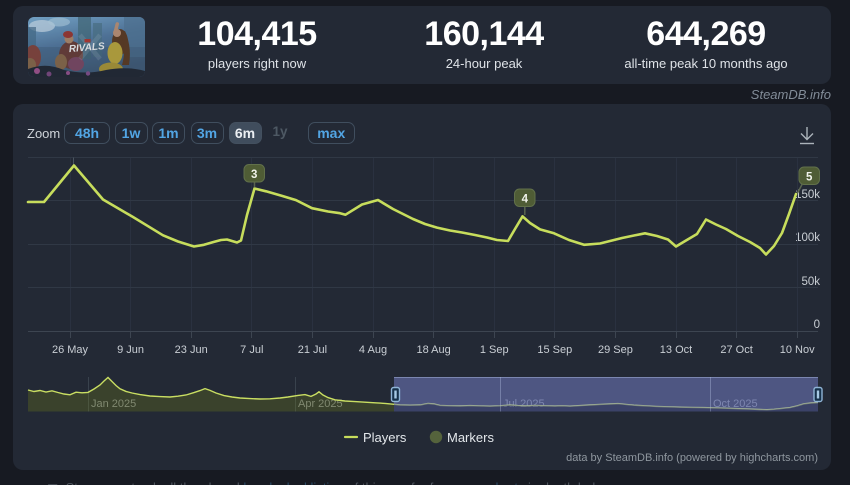 This screenshot has height=485, width=850. Describe the element at coordinates (525, 199) in the screenshot. I see `svg-text: 4` at that location.